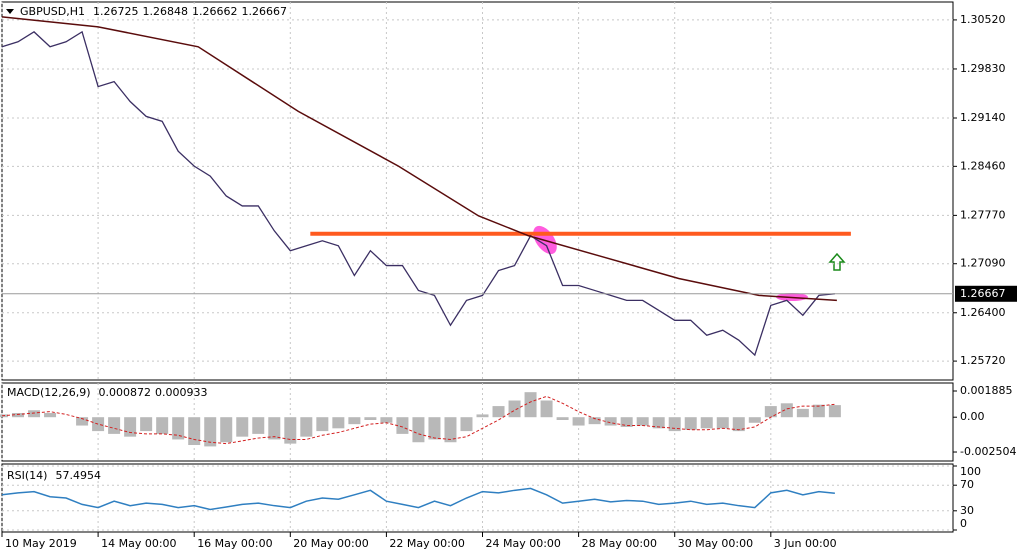  I want to click on y-tick-label: 30, so click(967, 510).